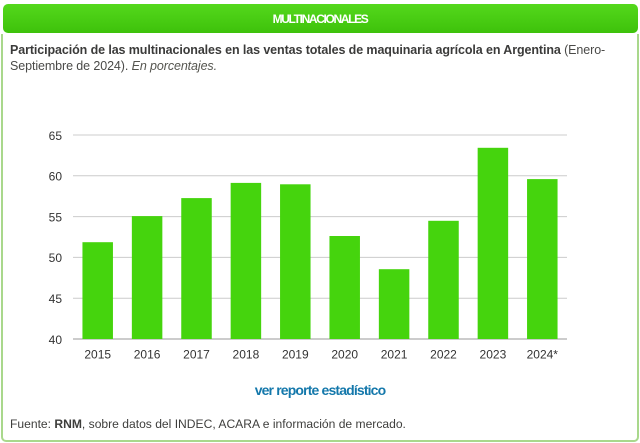 The width and height of the screenshot is (640, 443). I want to click on svg-text: 2019, so click(295, 354).